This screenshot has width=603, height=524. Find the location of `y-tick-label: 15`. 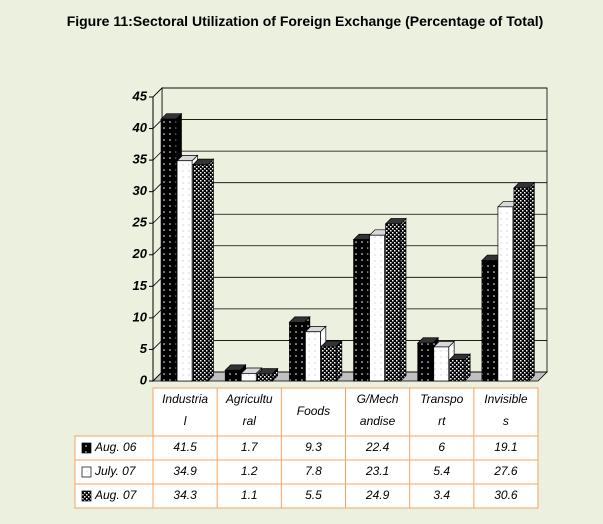

y-tick-label: 15 is located at coordinates (140, 285).